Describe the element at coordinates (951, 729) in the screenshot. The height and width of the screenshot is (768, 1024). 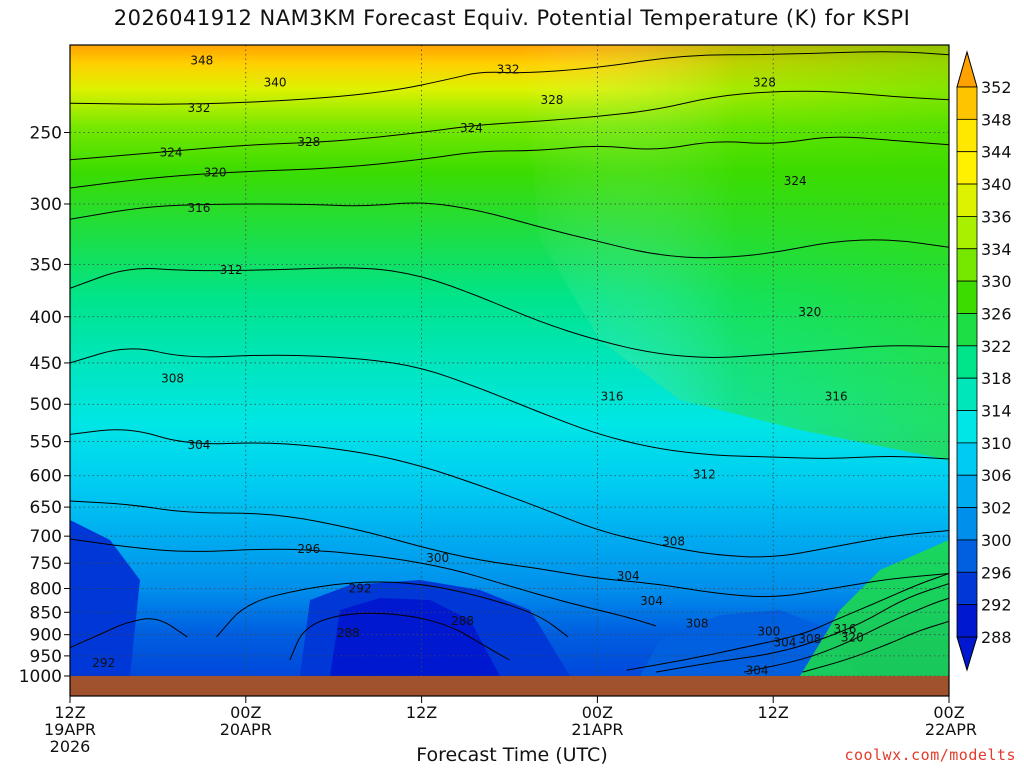
I see `x-tick-label: 22APR` at that location.